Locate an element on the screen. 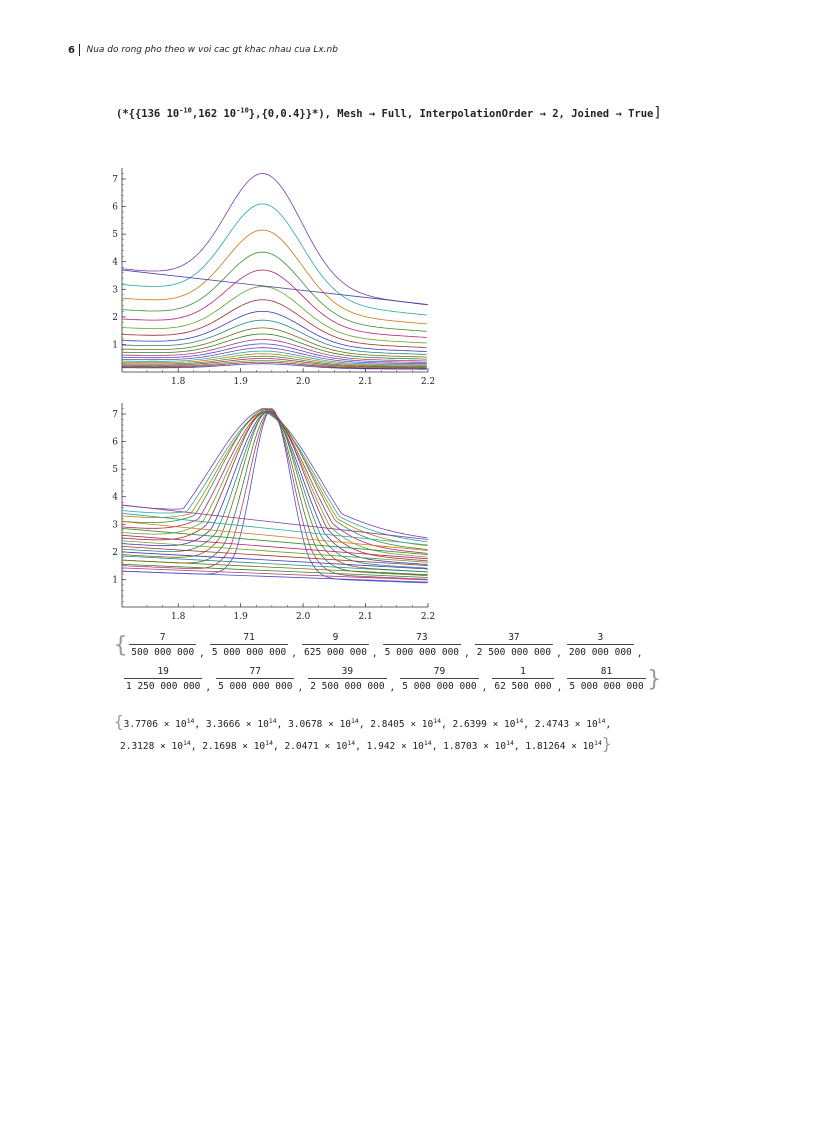 The width and height of the screenshot is (816, 1123). mantissa: 2.0471 is located at coordinates (301, 747).